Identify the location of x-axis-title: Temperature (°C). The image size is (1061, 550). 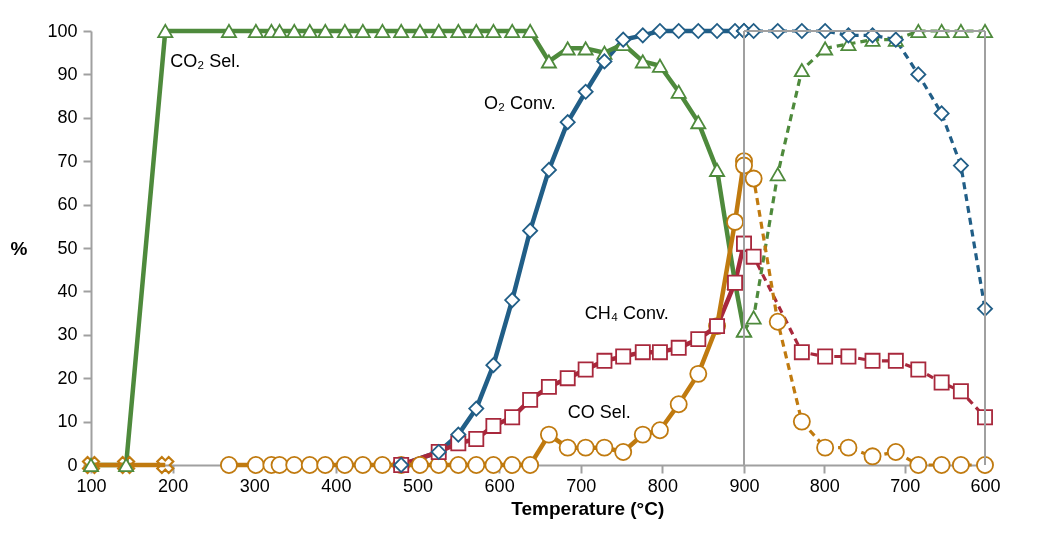
(588, 508).